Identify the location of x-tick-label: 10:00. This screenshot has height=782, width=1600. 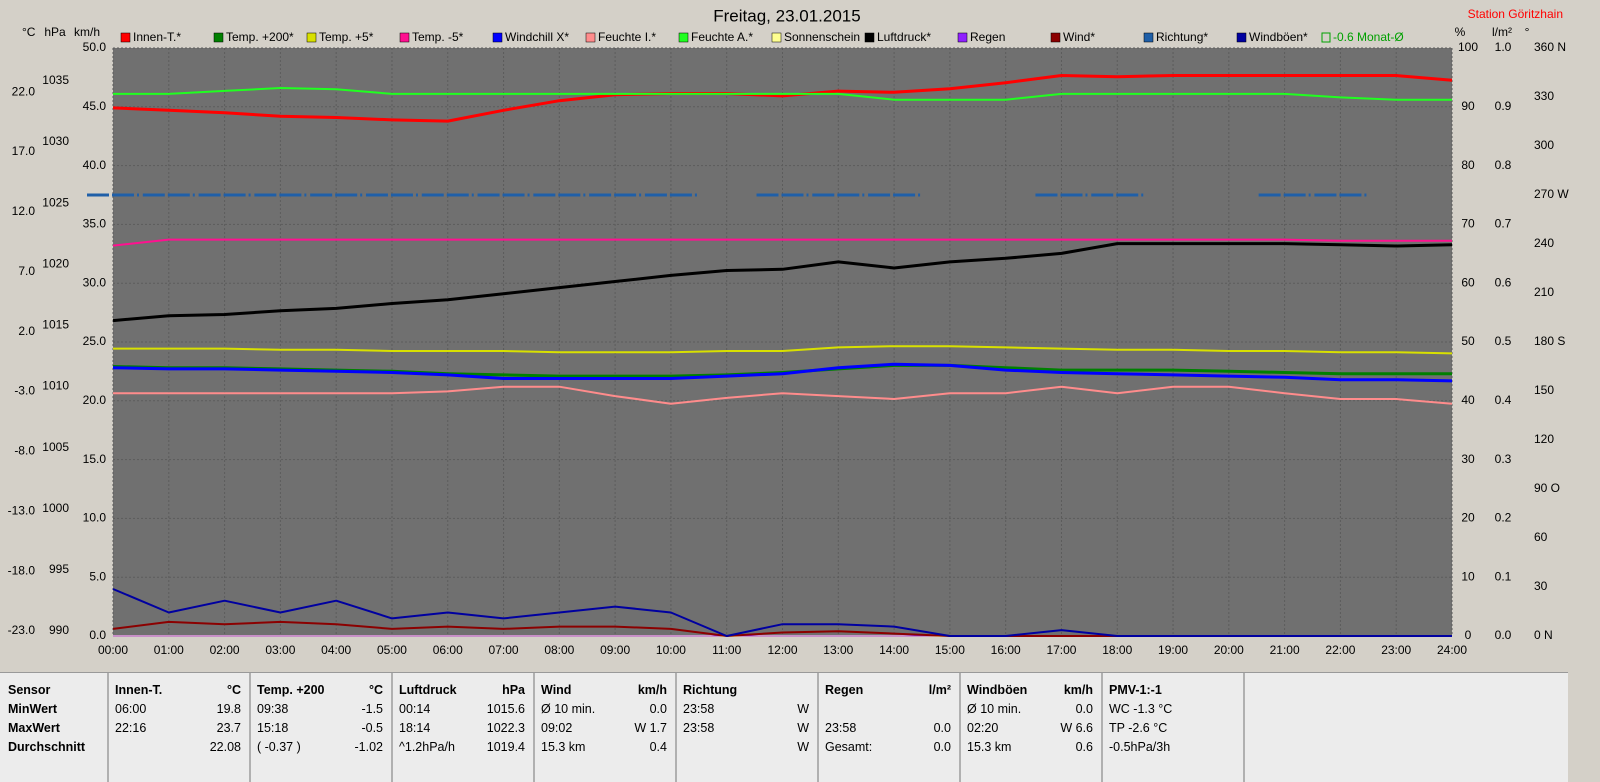
(671, 650).